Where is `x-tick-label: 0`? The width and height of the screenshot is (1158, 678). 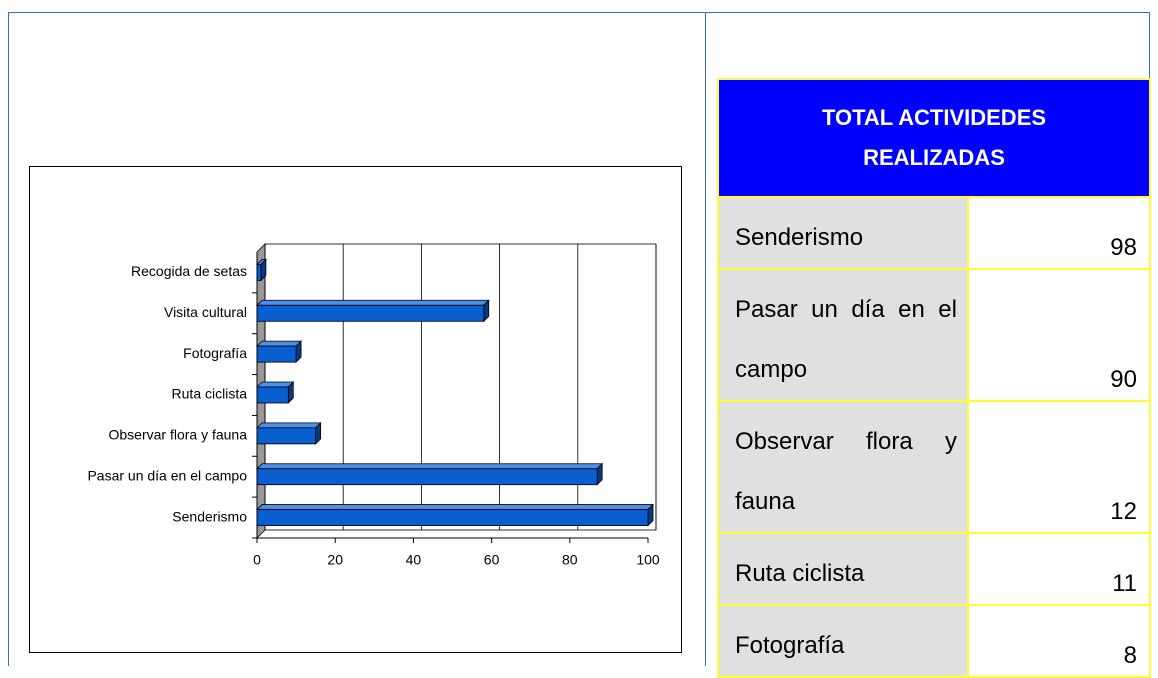 x-tick-label: 0 is located at coordinates (257, 560).